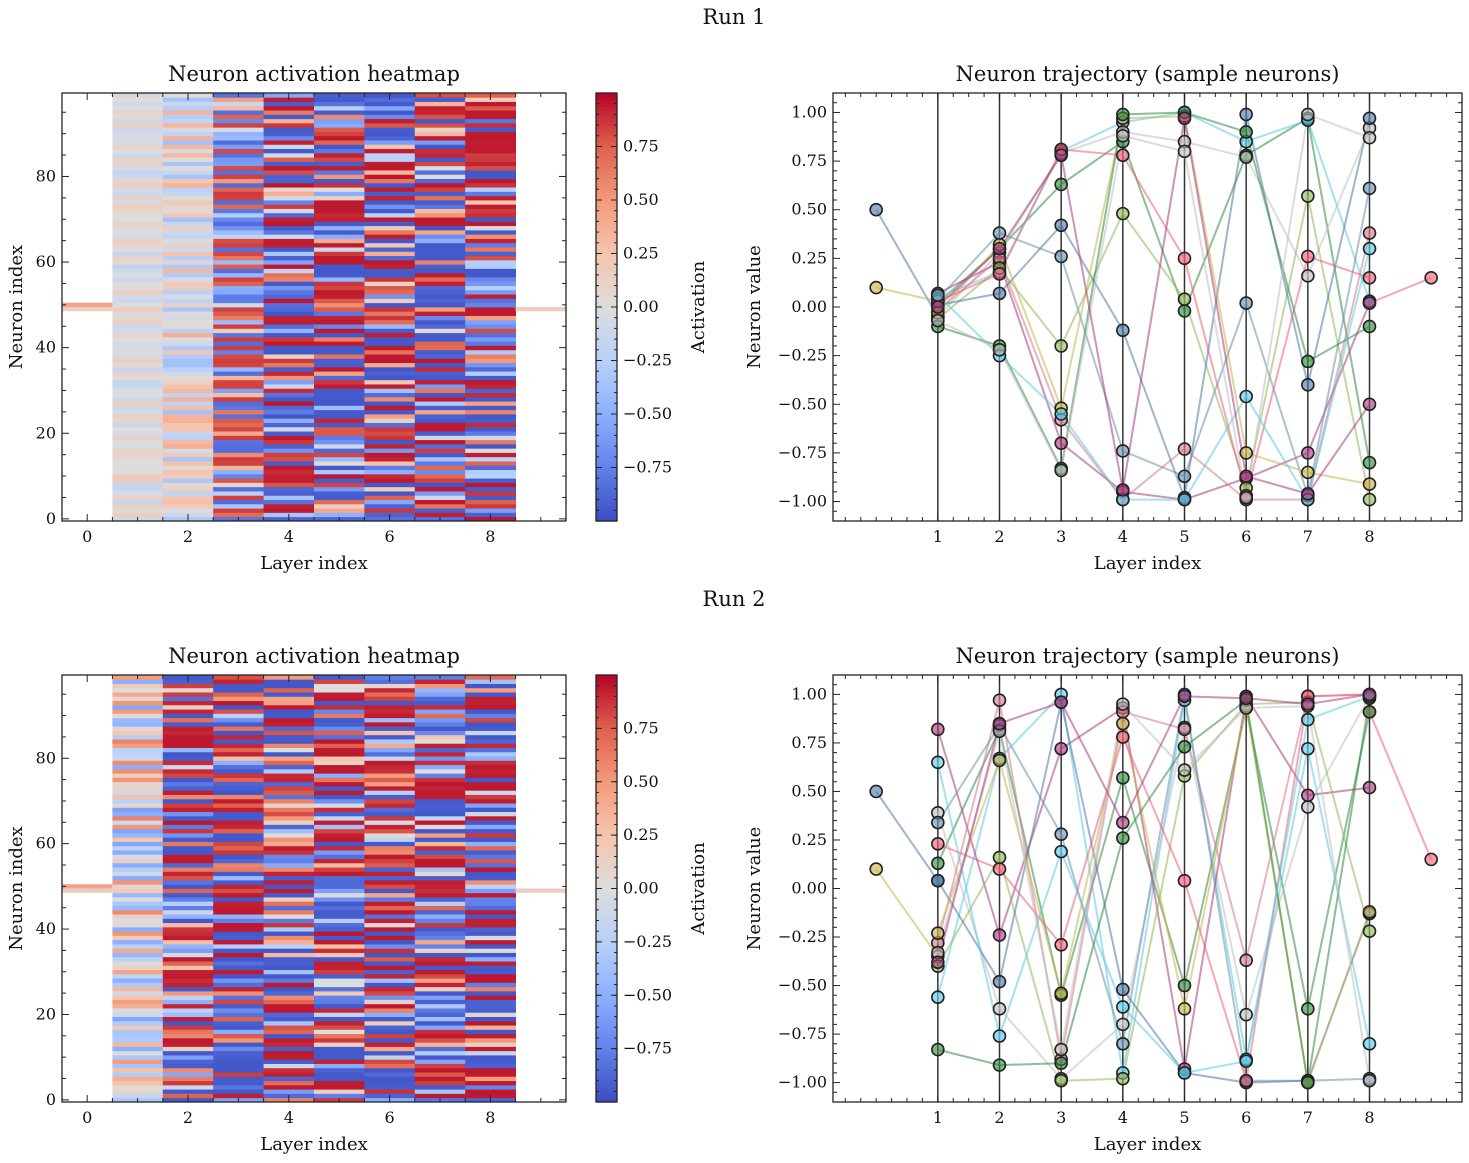 The image size is (1469, 1163). What do you see at coordinates (1246, 476) in the screenshot?
I see `series-point-n14` at bounding box center [1246, 476].